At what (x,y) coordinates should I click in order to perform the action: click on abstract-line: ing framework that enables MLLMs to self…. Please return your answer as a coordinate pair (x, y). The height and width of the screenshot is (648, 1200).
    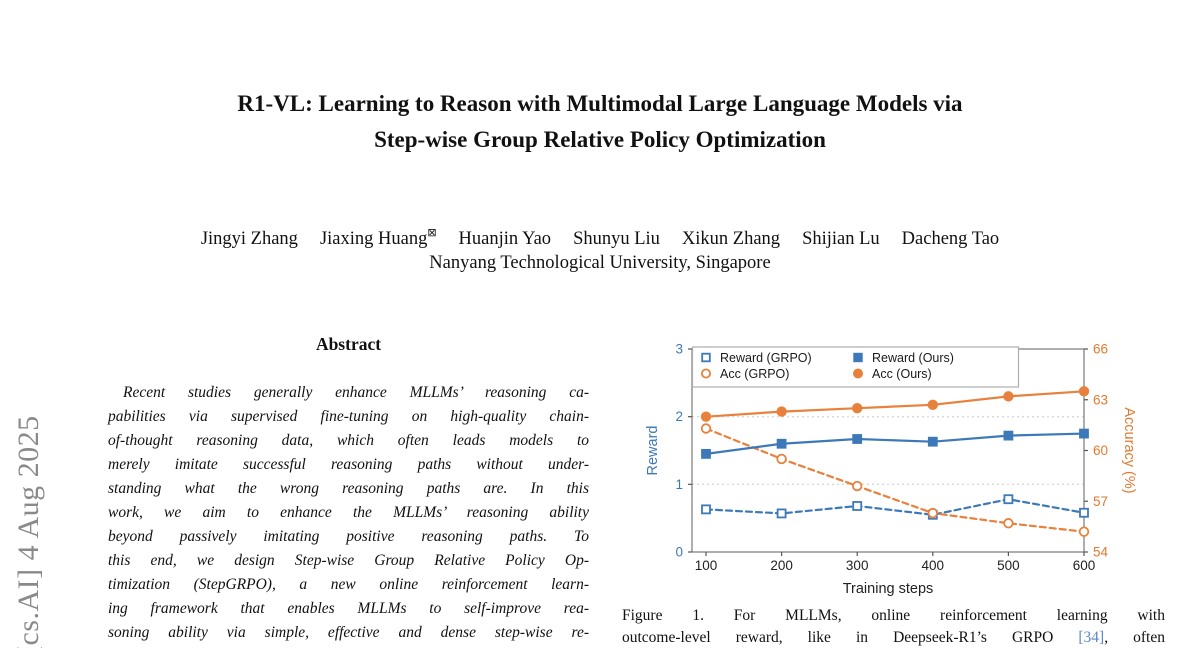
    Looking at the image, I should click on (348, 608).